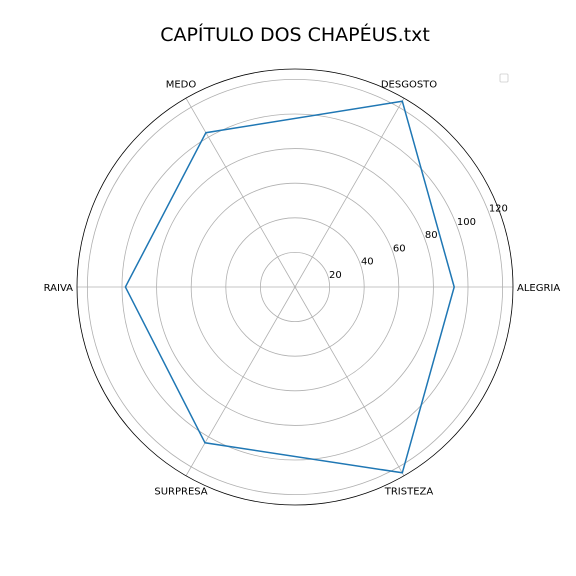 This screenshot has width=576, height=576. I want to click on category-label-medo: MEDO, so click(181, 85).